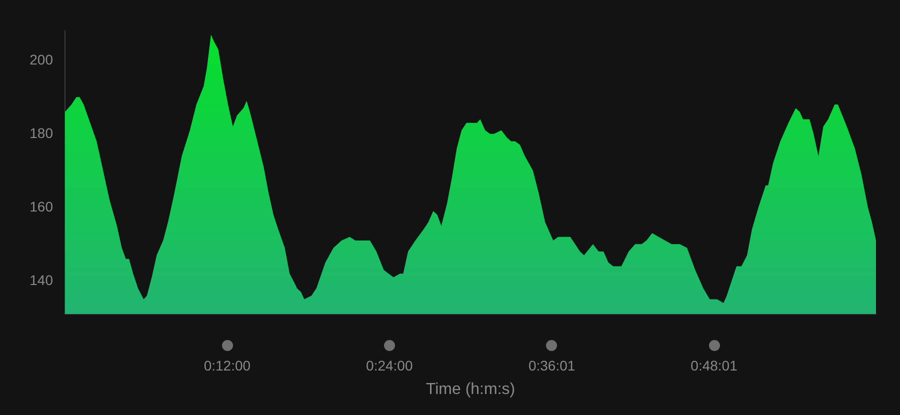  Describe the element at coordinates (227, 365) in the screenshot. I see `x-tick-label: 0:12:00` at that location.